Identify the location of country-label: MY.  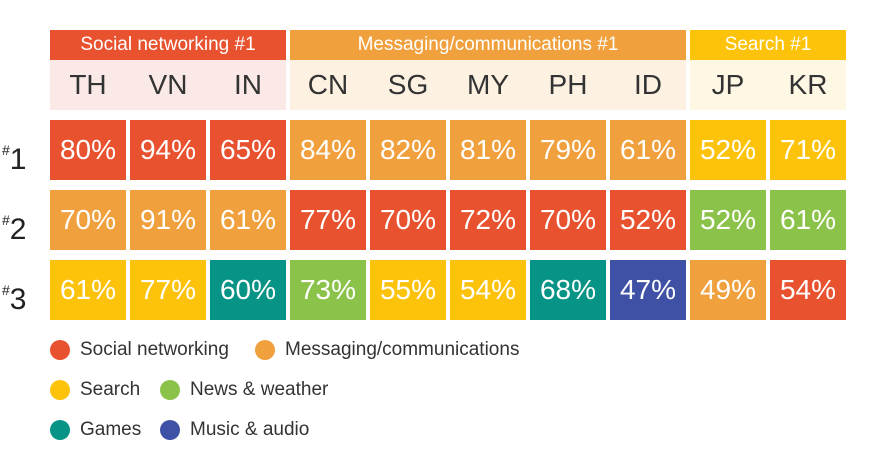
(488, 84).